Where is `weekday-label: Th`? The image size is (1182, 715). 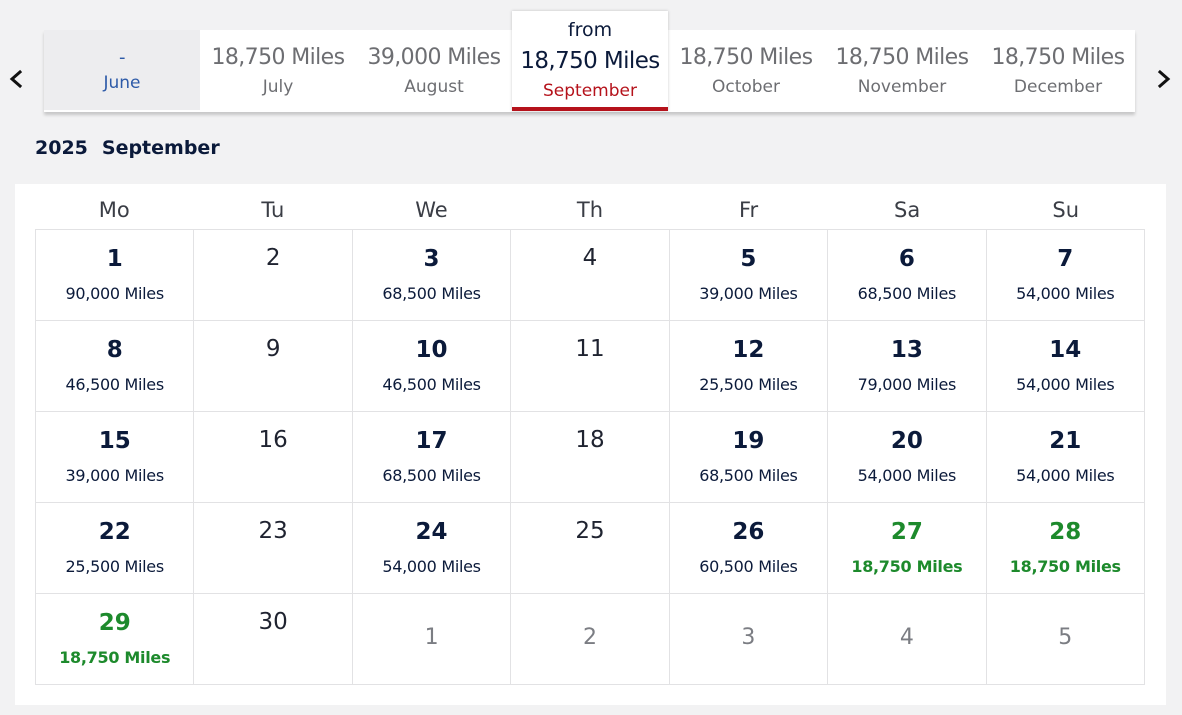 weekday-label: Th is located at coordinates (590, 210).